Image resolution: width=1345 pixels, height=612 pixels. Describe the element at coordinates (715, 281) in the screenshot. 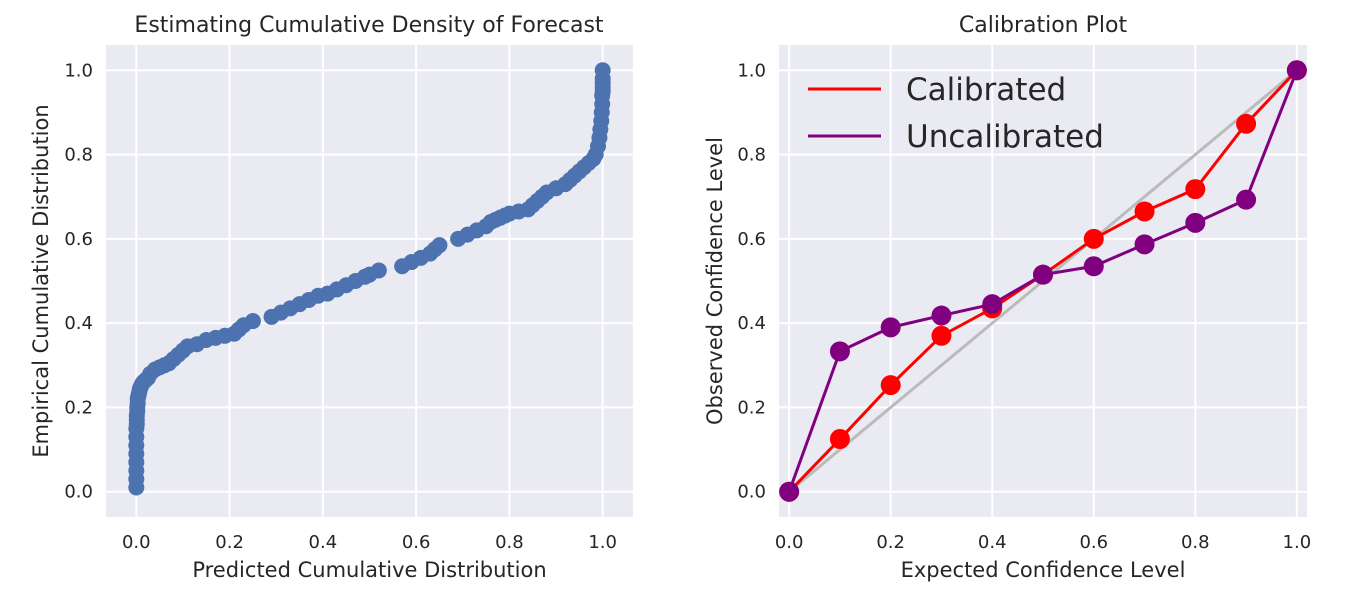

I see `calibration-y-axis-label: Observed Confidence Level` at that location.